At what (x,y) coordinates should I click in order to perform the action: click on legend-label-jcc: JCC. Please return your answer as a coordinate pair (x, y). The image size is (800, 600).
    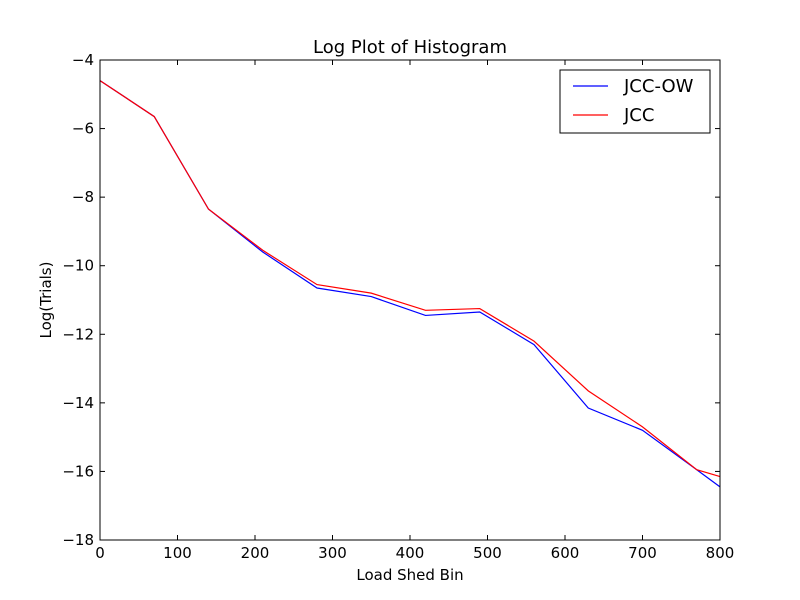
    Looking at the image, I should click on (638, 115).